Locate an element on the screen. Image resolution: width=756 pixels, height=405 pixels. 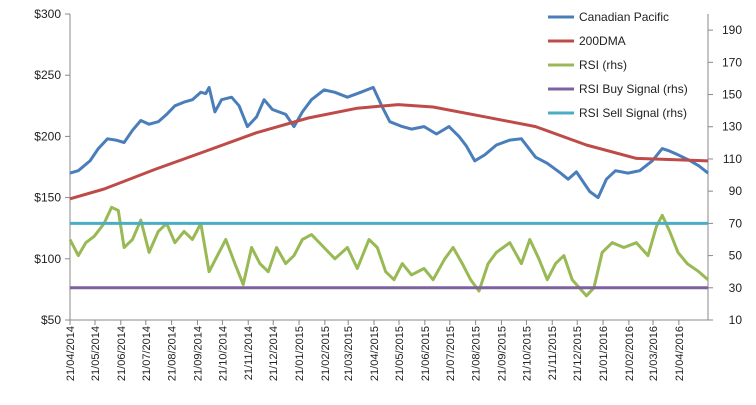
y-left-tick-label: $50 is located at coordinates (51, 320).